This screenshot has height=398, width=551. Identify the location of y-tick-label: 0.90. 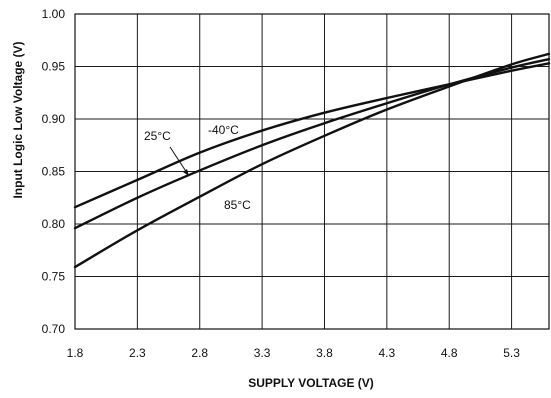
(54, 119).